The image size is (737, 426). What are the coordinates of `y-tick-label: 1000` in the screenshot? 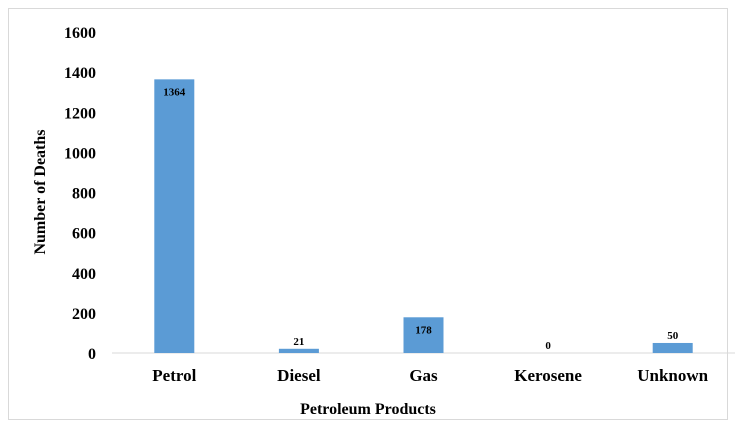 It's located at (80, 153).